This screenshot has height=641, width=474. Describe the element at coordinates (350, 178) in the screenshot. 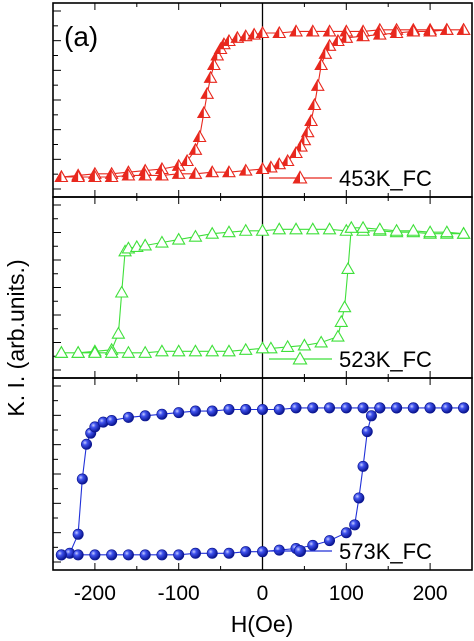

I see `legend: 453K_FC` at that location.